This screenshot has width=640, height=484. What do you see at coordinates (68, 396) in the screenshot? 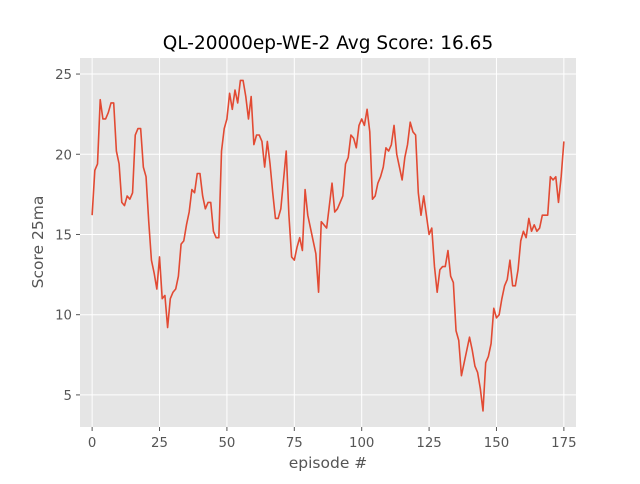
I see `y-tick-label: 5` at bounding box center [68, 396].